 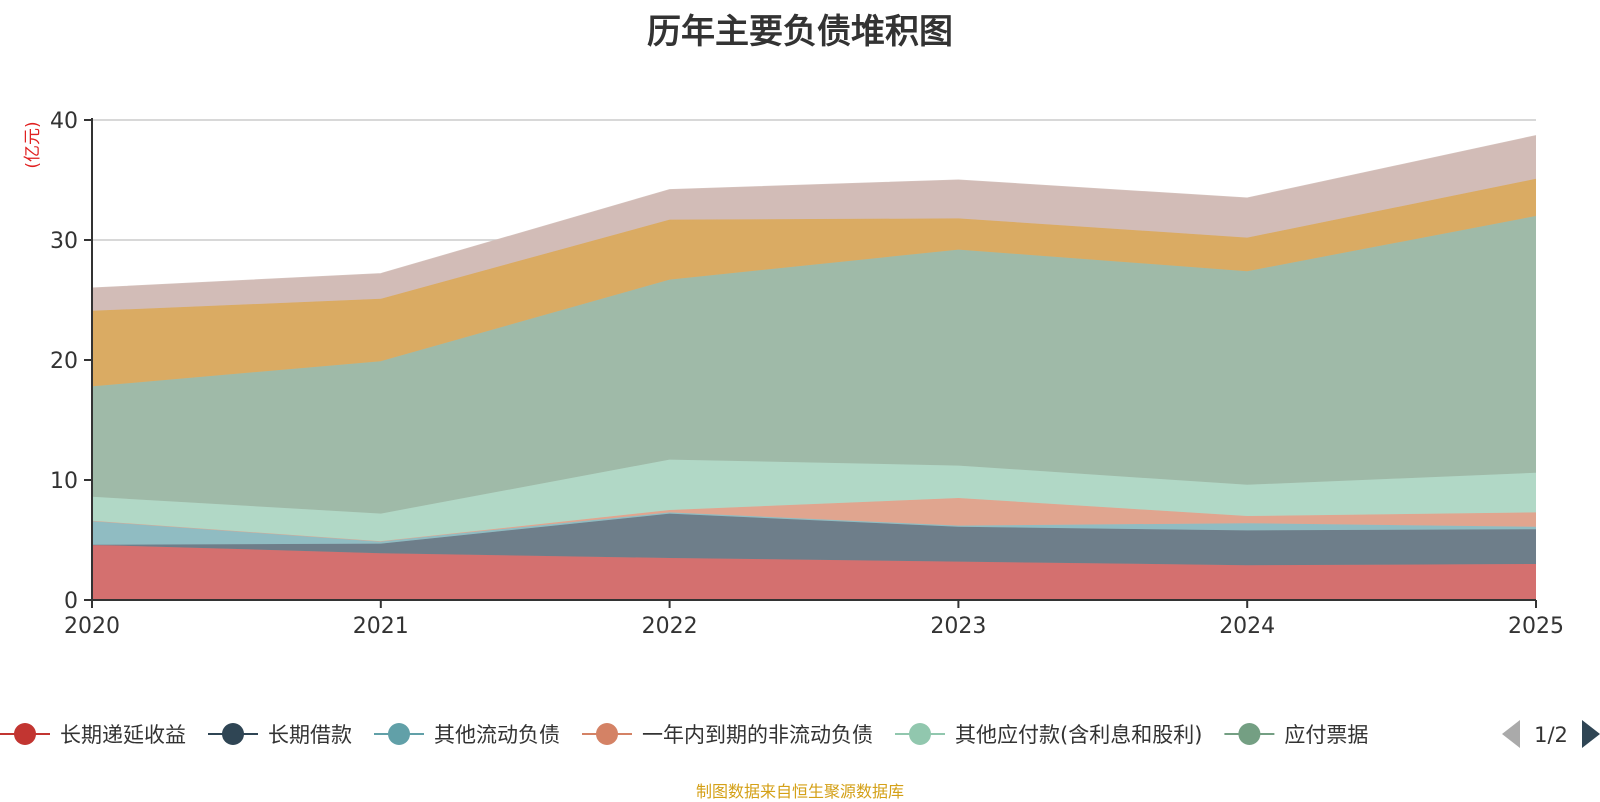 What do you see at coordinates (1247, 626) in the screenshot?
I see `x-tick-label: 2024` at bounding box center [1247, 626].